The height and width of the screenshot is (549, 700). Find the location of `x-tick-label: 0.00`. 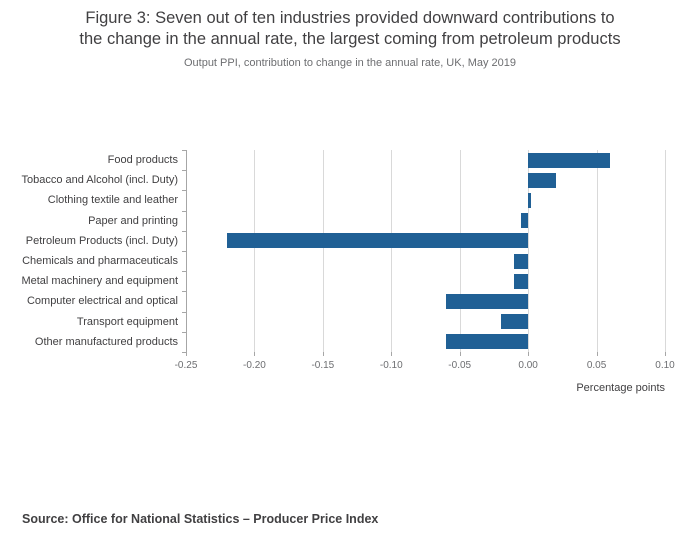

x-tick-label: 0.00 is located at coordinates (528, 365).